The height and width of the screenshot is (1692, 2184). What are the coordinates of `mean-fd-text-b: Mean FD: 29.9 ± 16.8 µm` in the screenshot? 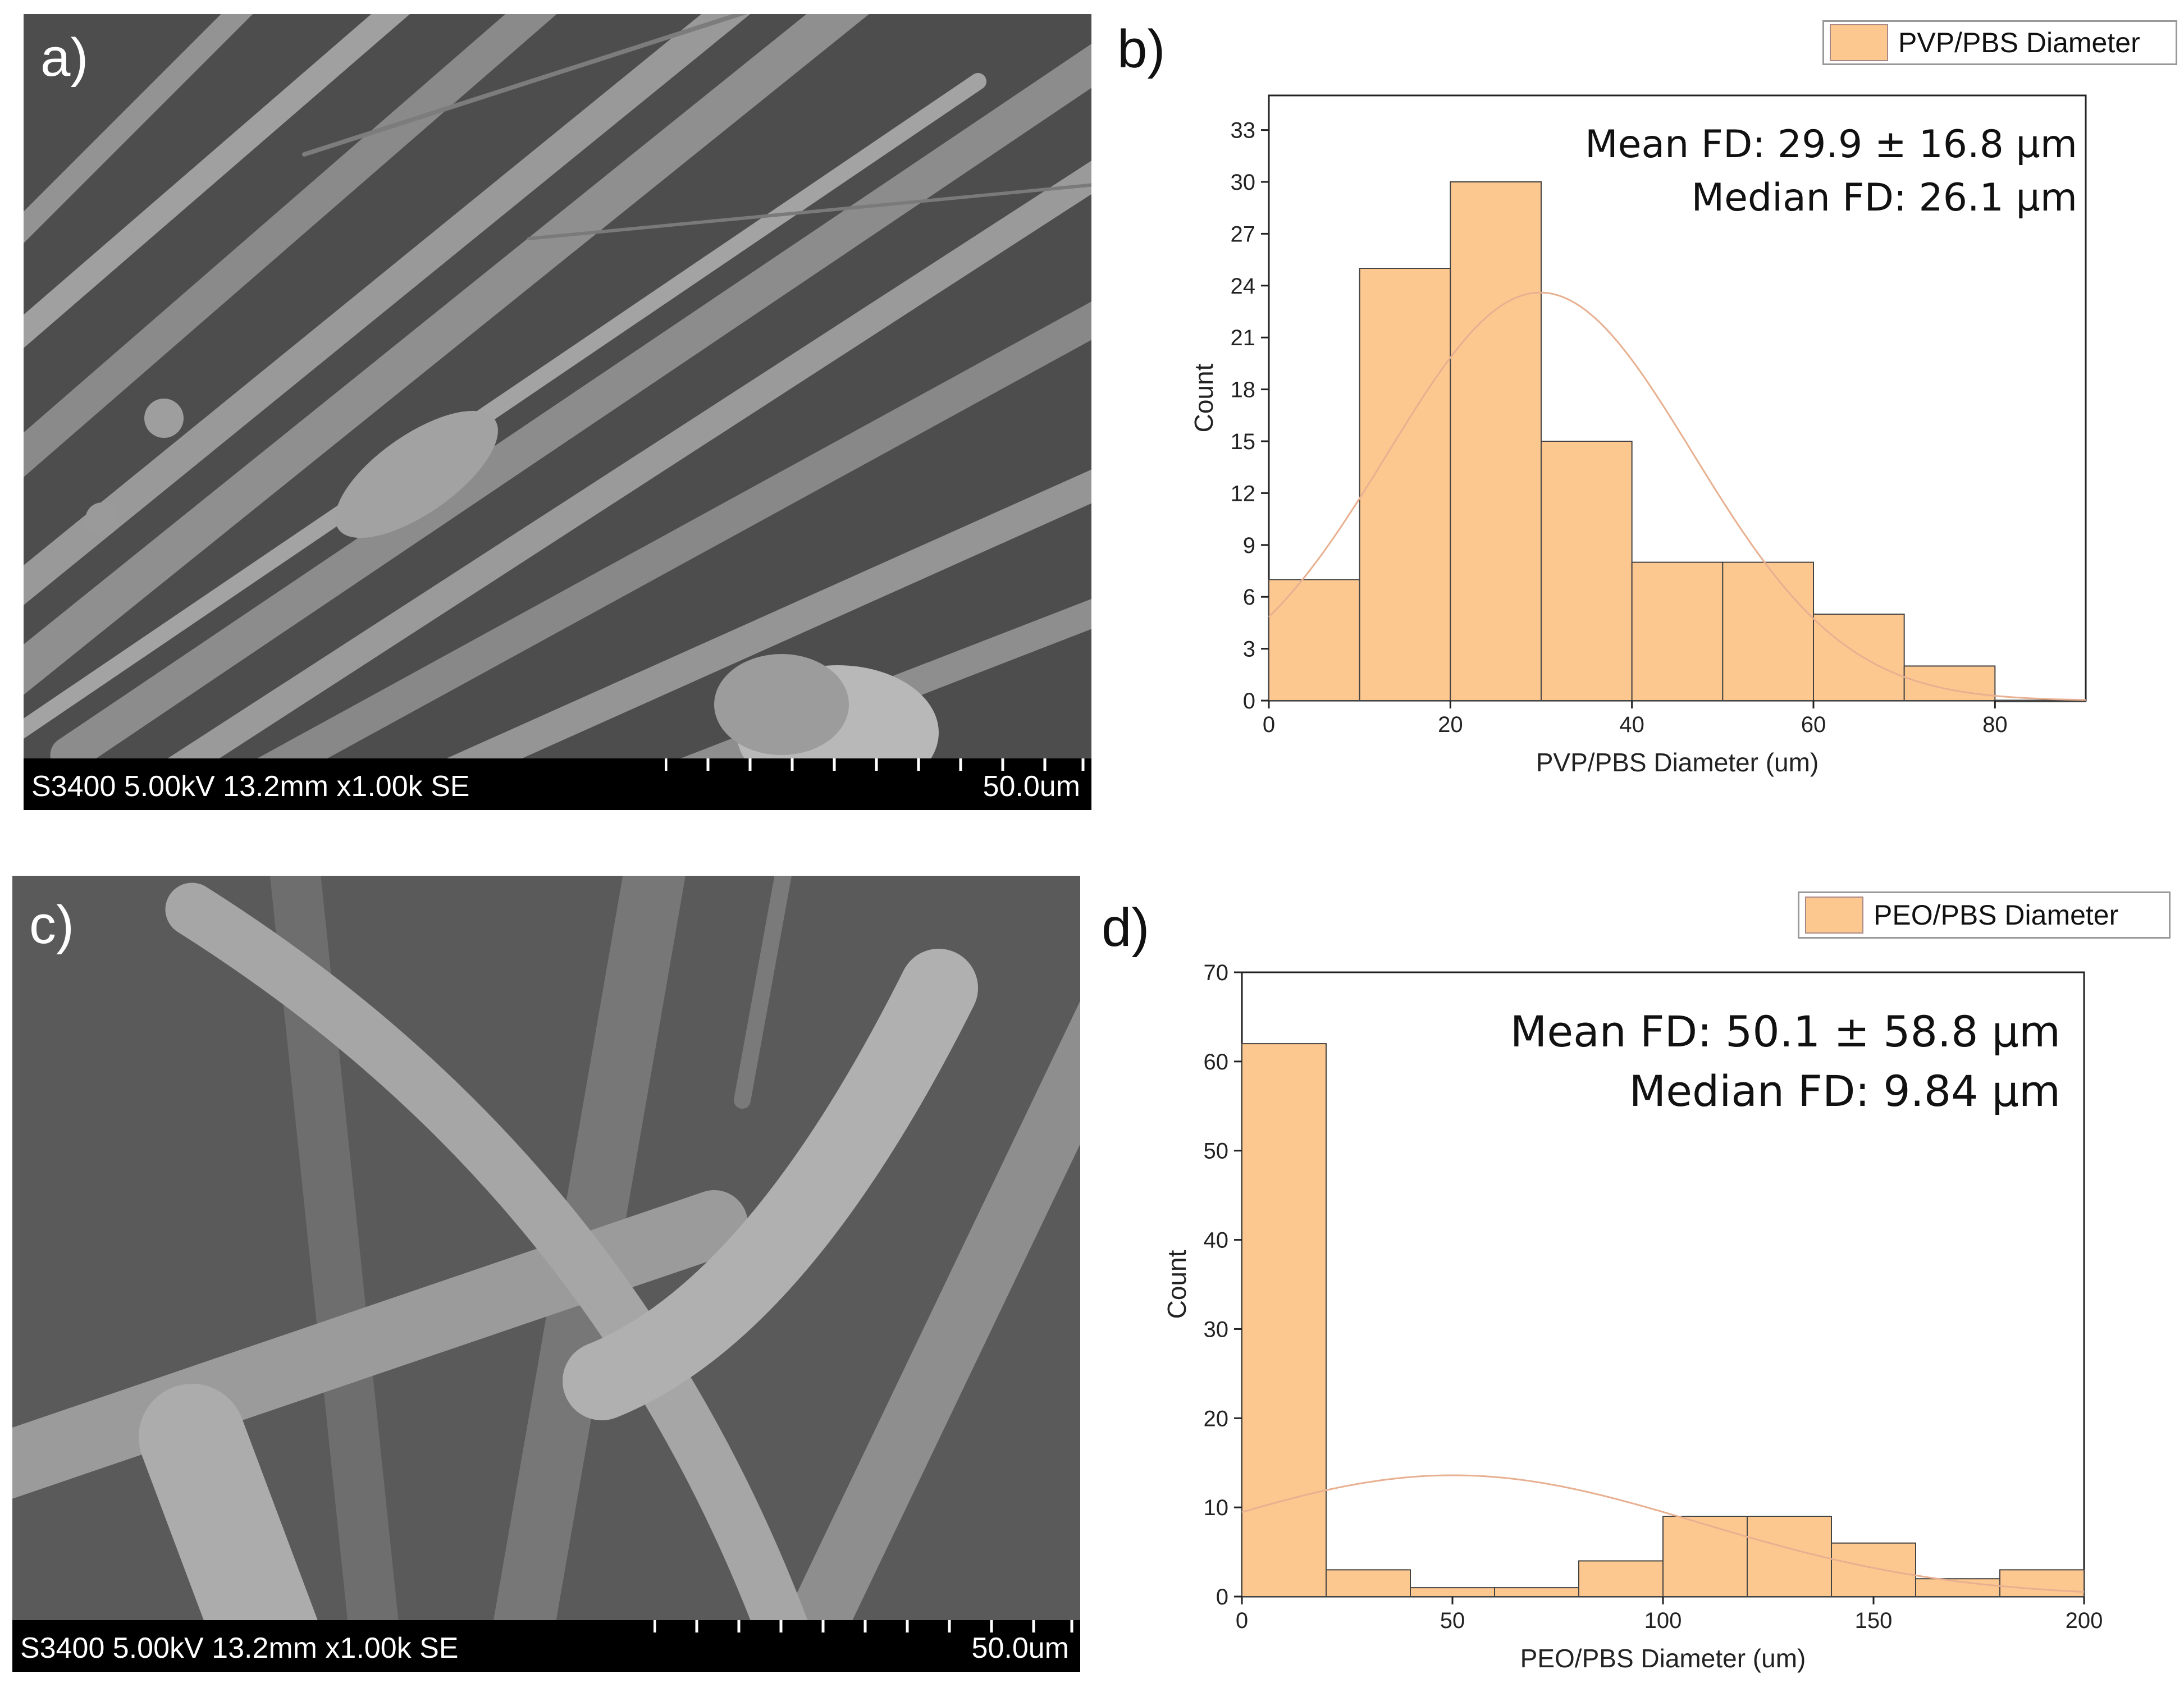 It's located at (1830, 145).